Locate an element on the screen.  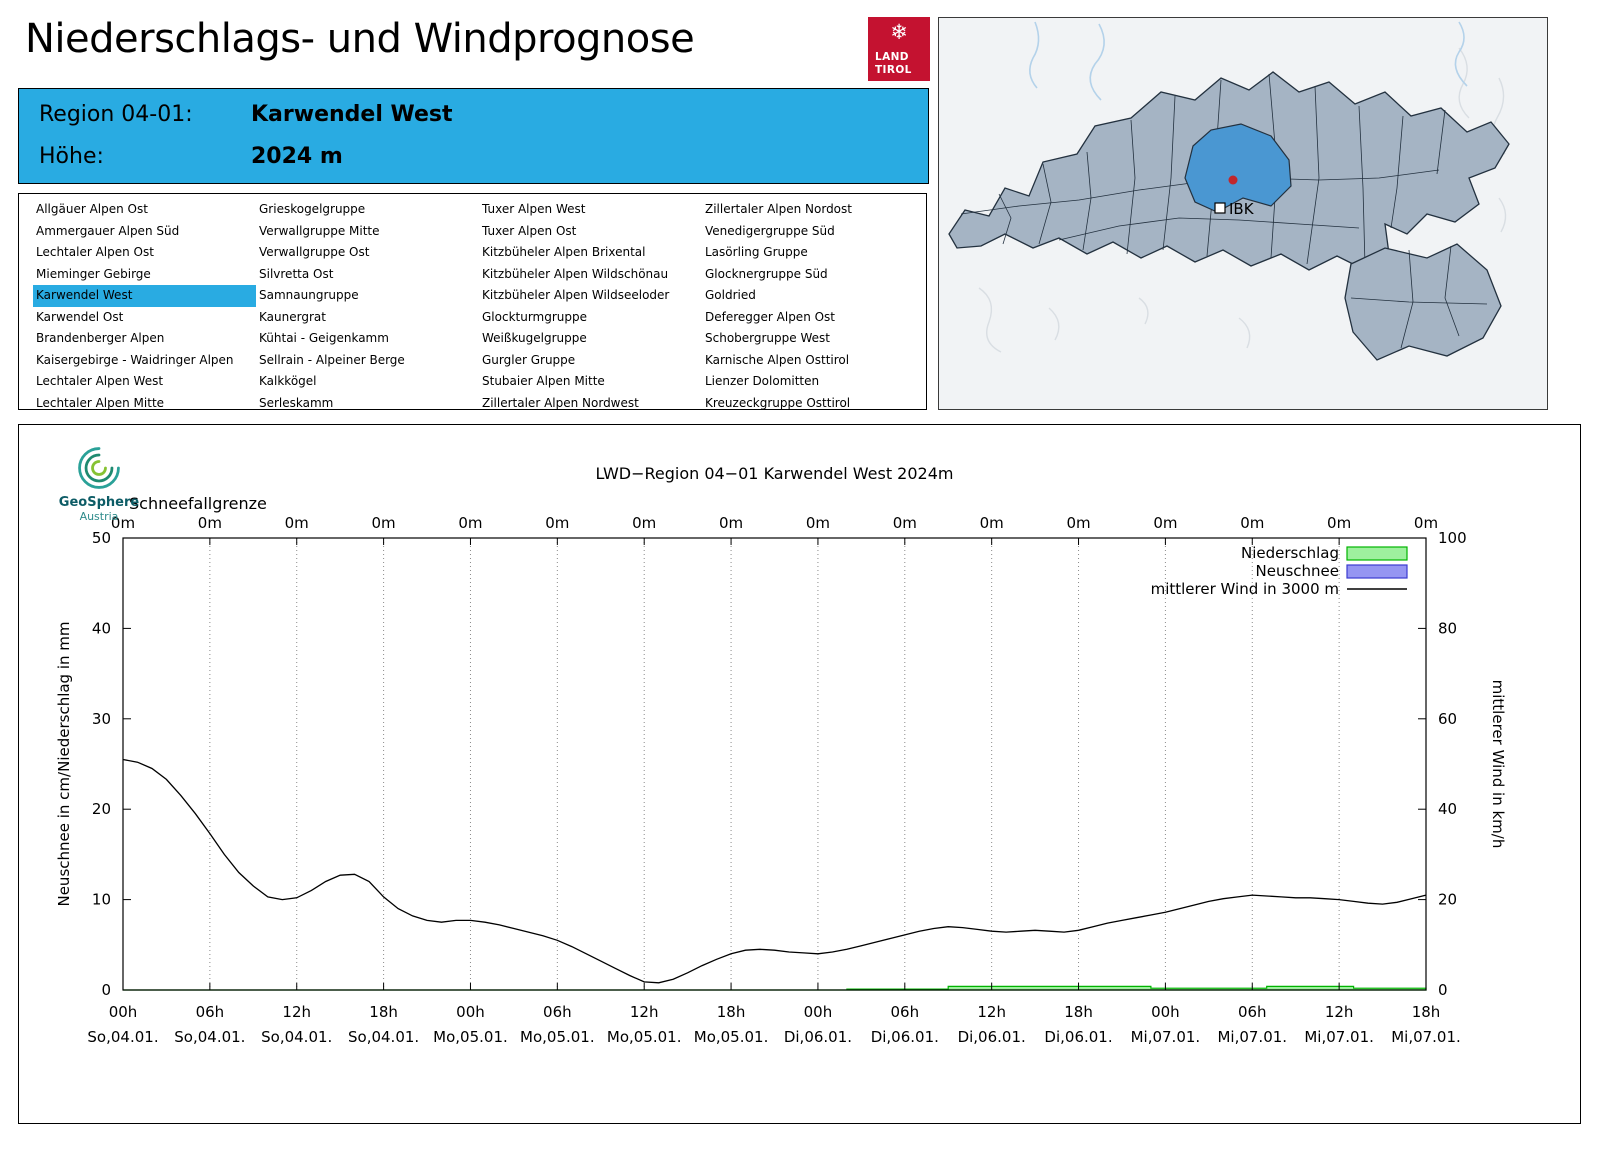
region-info-panel: Region 04-01: Karwendel West Höhe: 2024 m is located at coordinates (473, 136).